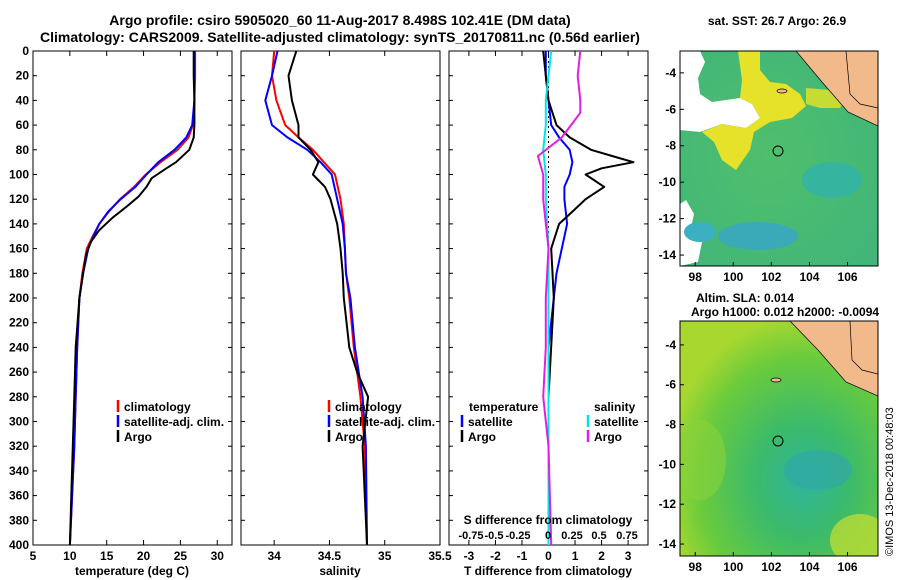  I want to click on series-satellite-adj-clim-, so click(132, 298).